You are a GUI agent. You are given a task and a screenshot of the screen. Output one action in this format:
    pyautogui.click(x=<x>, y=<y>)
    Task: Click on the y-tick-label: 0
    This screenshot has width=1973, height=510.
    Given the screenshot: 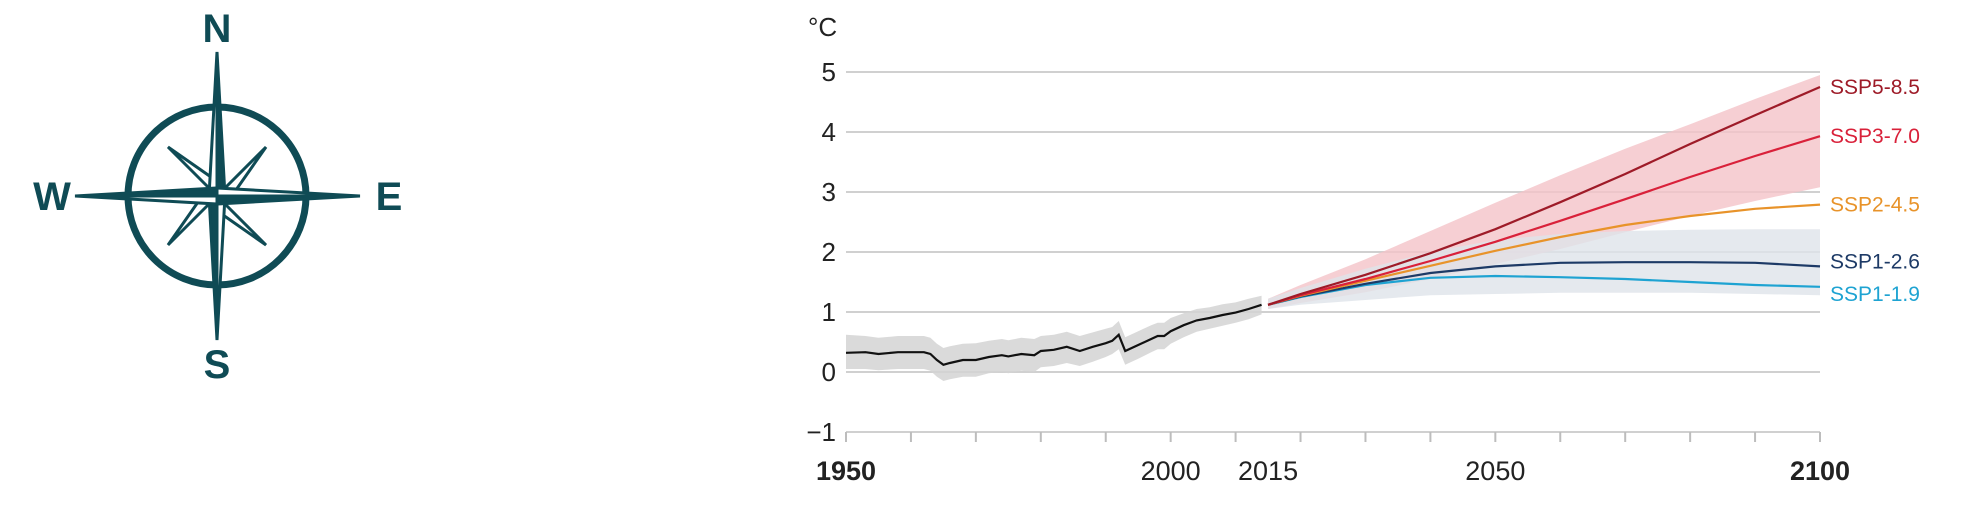 What is the action you would take?
    pyautogui.click(x=829, y=372)
    